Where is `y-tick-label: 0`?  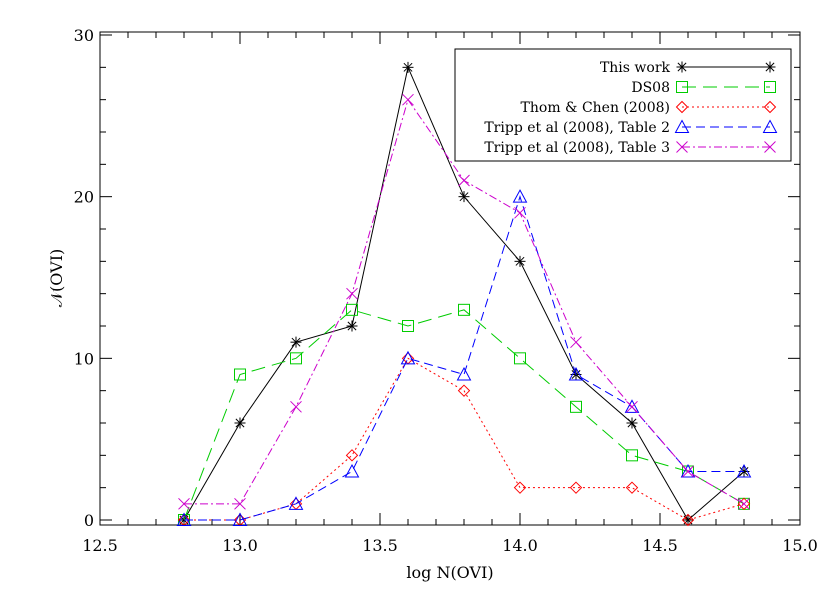
y-tick-label: 0 is located at coordinates (89, 520).